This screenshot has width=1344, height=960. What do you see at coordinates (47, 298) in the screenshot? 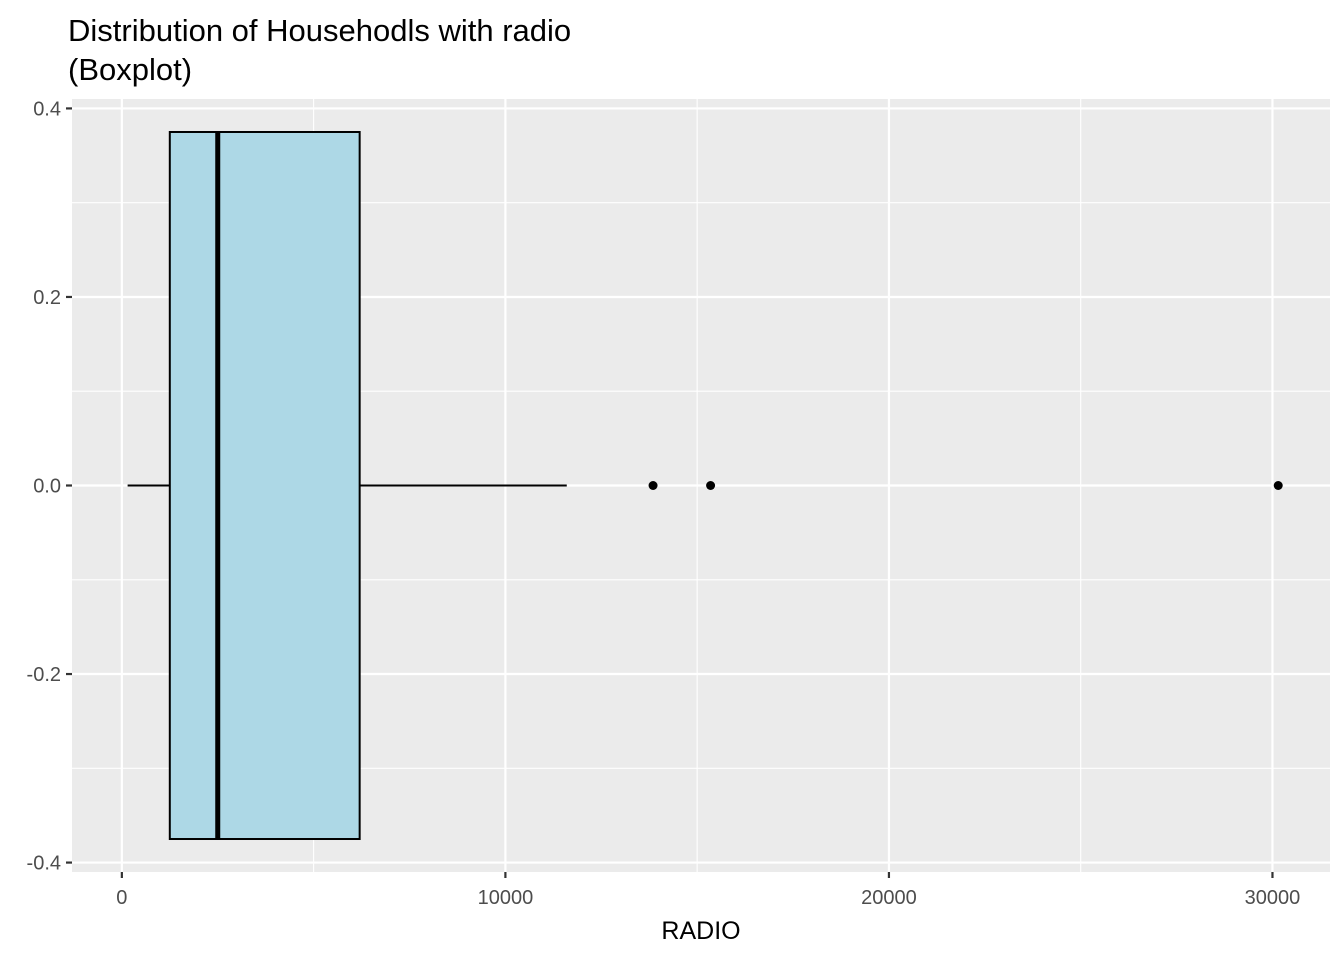
I see `y-tick-label: 0.2` at bounding box center [47, 298].